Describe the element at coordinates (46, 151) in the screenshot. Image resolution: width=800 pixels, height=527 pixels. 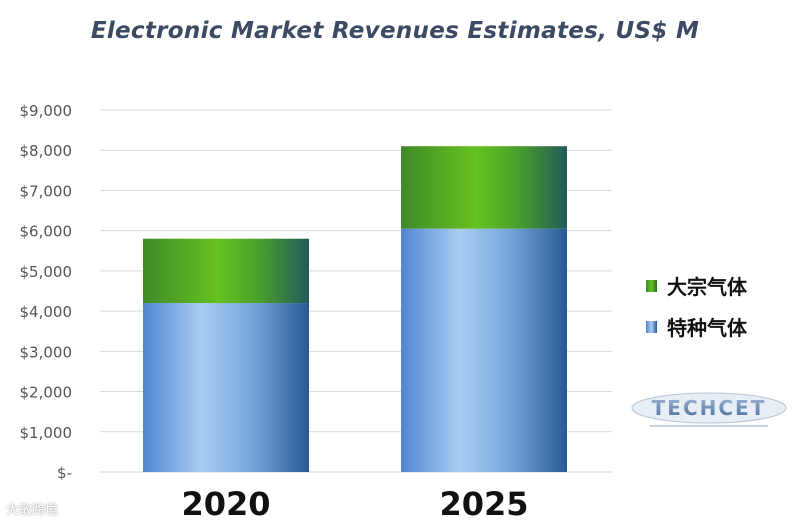
I see `y-tick-label: $8,000` at that location.